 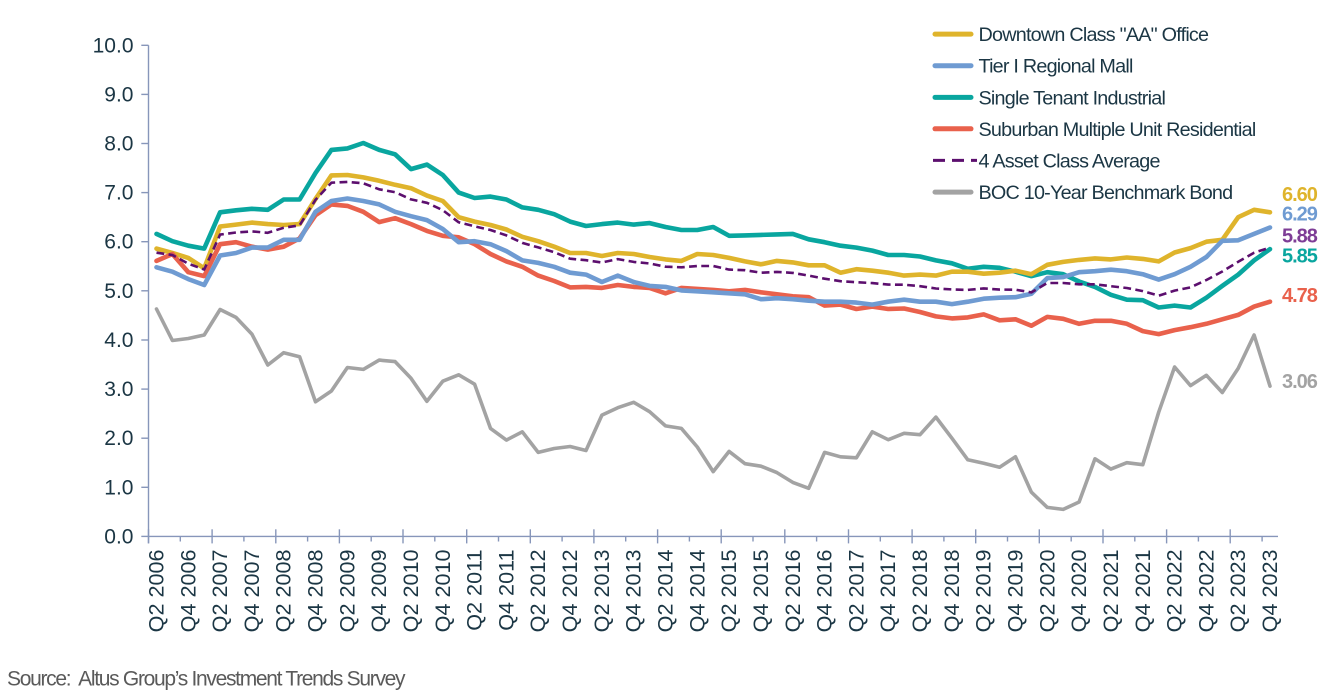 What do you see at coordinates (251, 591) in the screenshot?
I see `svg-text: Q4 2007` at bounding box center [251, 591].